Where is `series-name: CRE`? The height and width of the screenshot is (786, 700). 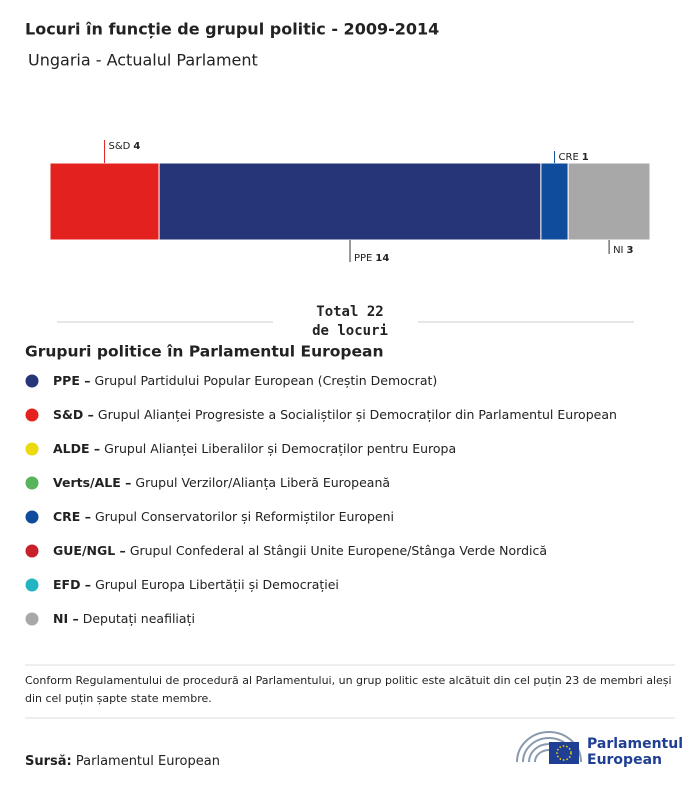
series-name: CRE is located at coordinates (569, 157).